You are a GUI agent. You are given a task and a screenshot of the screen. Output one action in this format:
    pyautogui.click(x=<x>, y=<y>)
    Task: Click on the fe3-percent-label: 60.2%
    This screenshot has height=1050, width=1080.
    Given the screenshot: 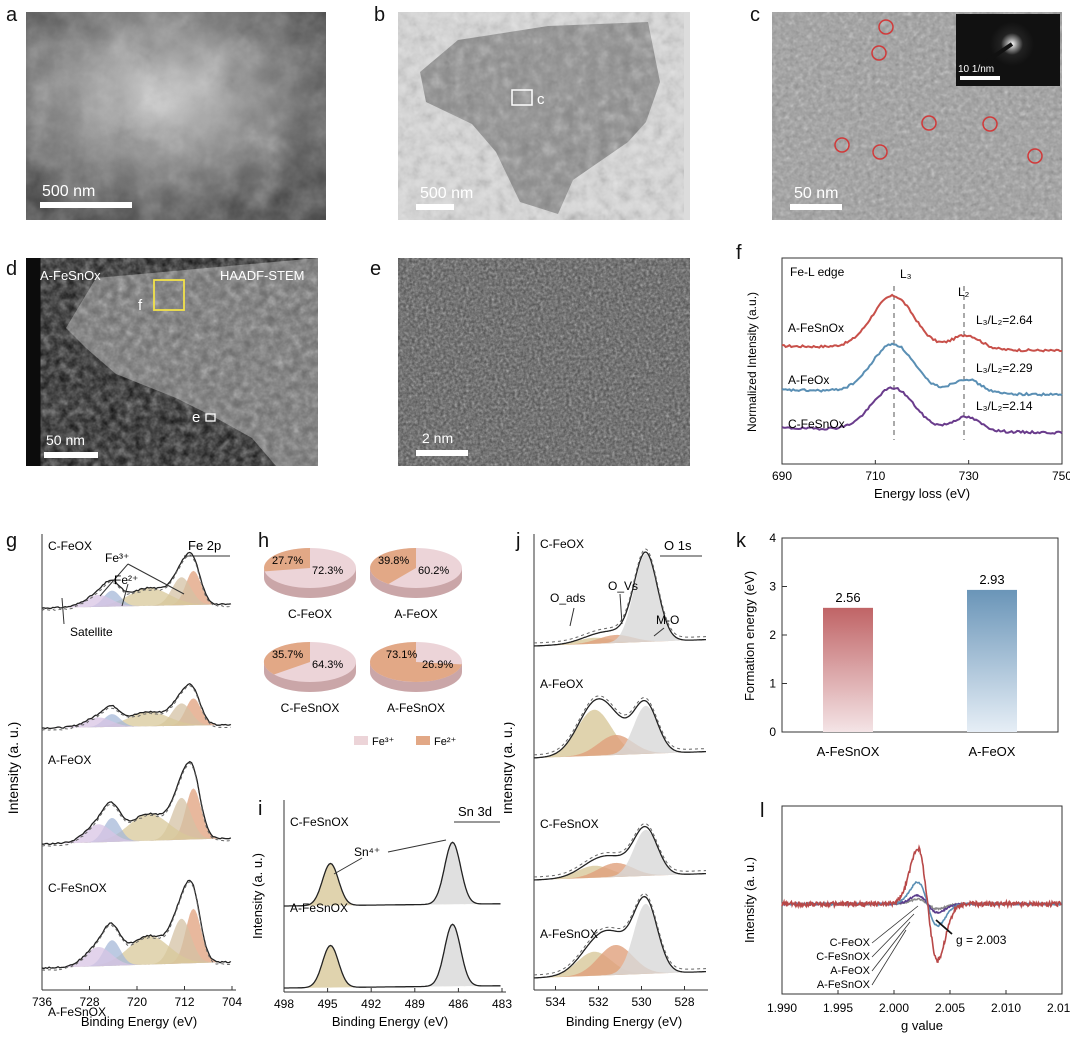 What is the action you would take?
    pyautogui.click(x=433, y=571)
    